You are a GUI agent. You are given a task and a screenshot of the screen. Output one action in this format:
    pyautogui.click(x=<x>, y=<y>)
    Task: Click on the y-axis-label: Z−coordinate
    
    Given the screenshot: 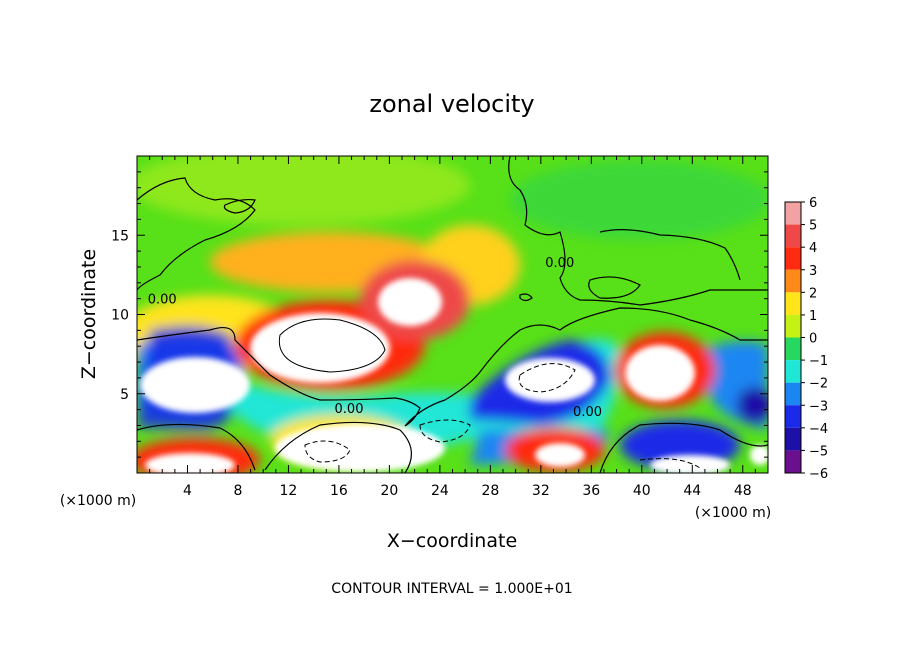 What is the action you would take?
    pyautogui.click(x=89, y=314)
    